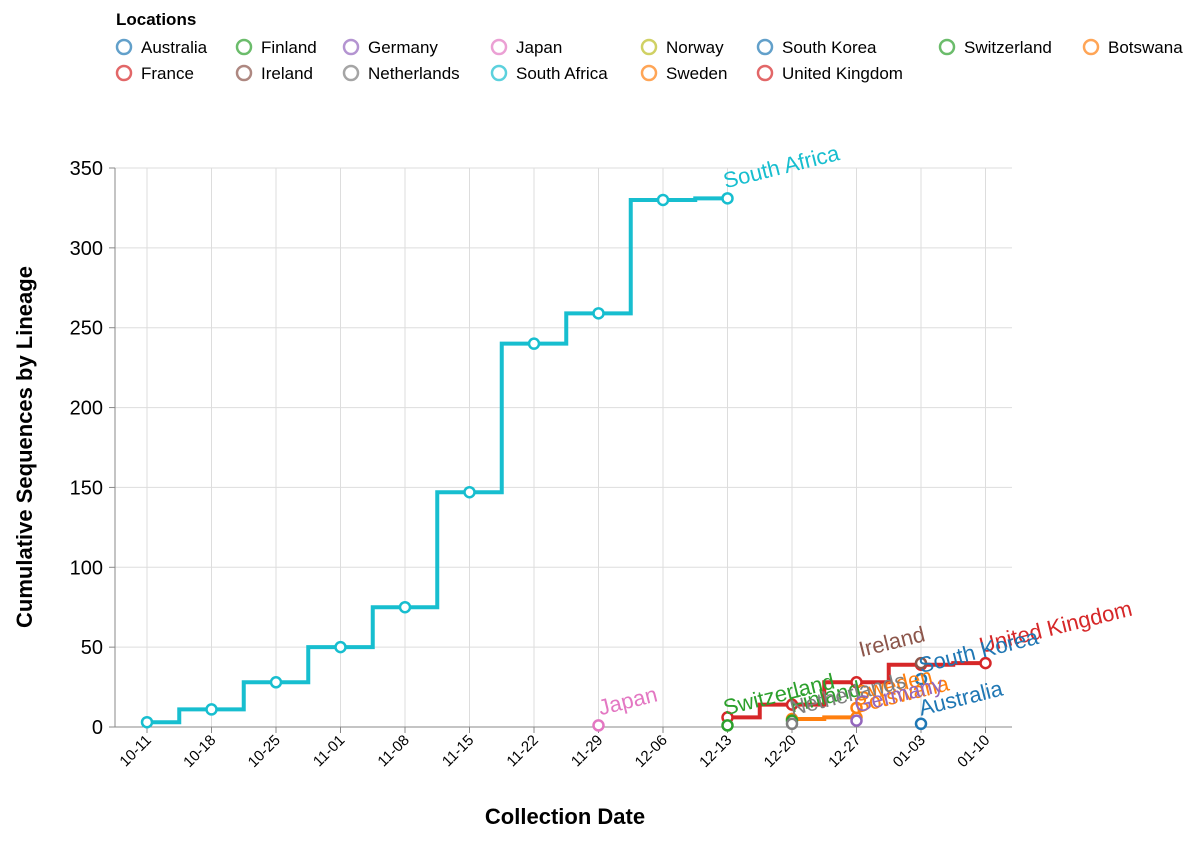 This screenshot has height=844, width=1200. I want to click on x-tick-label: 10-11, so click(135, 751).